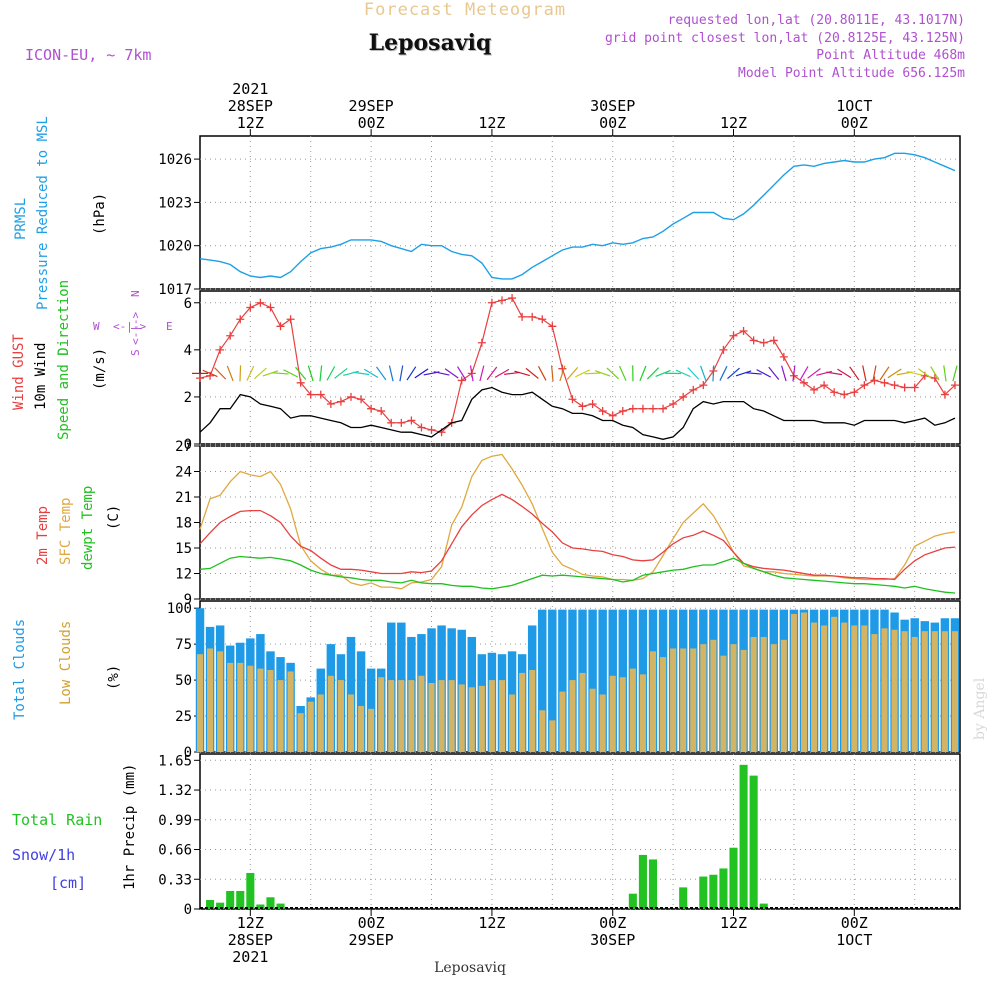 The width and height of the screenshot is (1000, 1000). Describe the element at coordinates (114, 517) in the screenshot. I see `temp-label-unit: (C)` at that location.